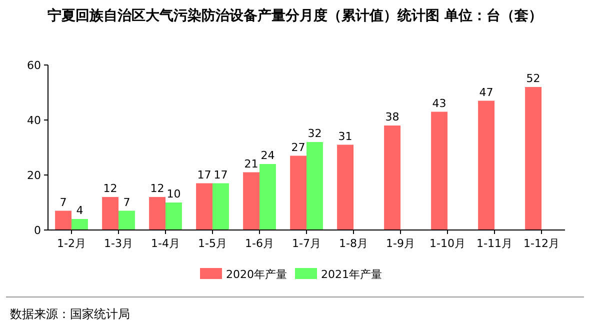 The image size is (590, 330). What do you see at coordinates (34, 120) in the screenshot?
I see `y-tick-label: 40` at bounding box center [34, 120].